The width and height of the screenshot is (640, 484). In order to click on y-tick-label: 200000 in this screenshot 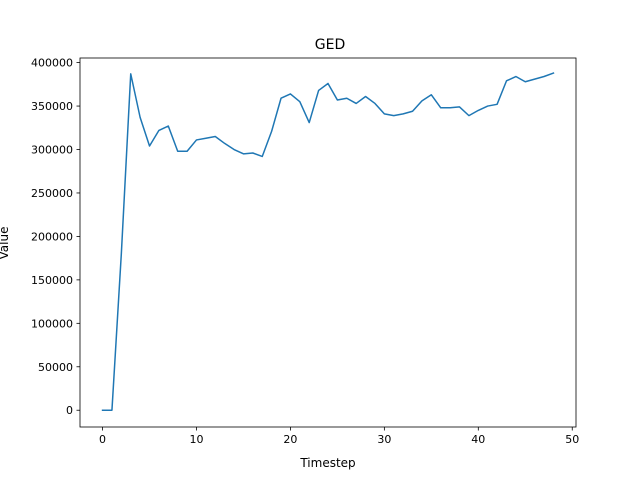, I will do `click(52, 236)`.